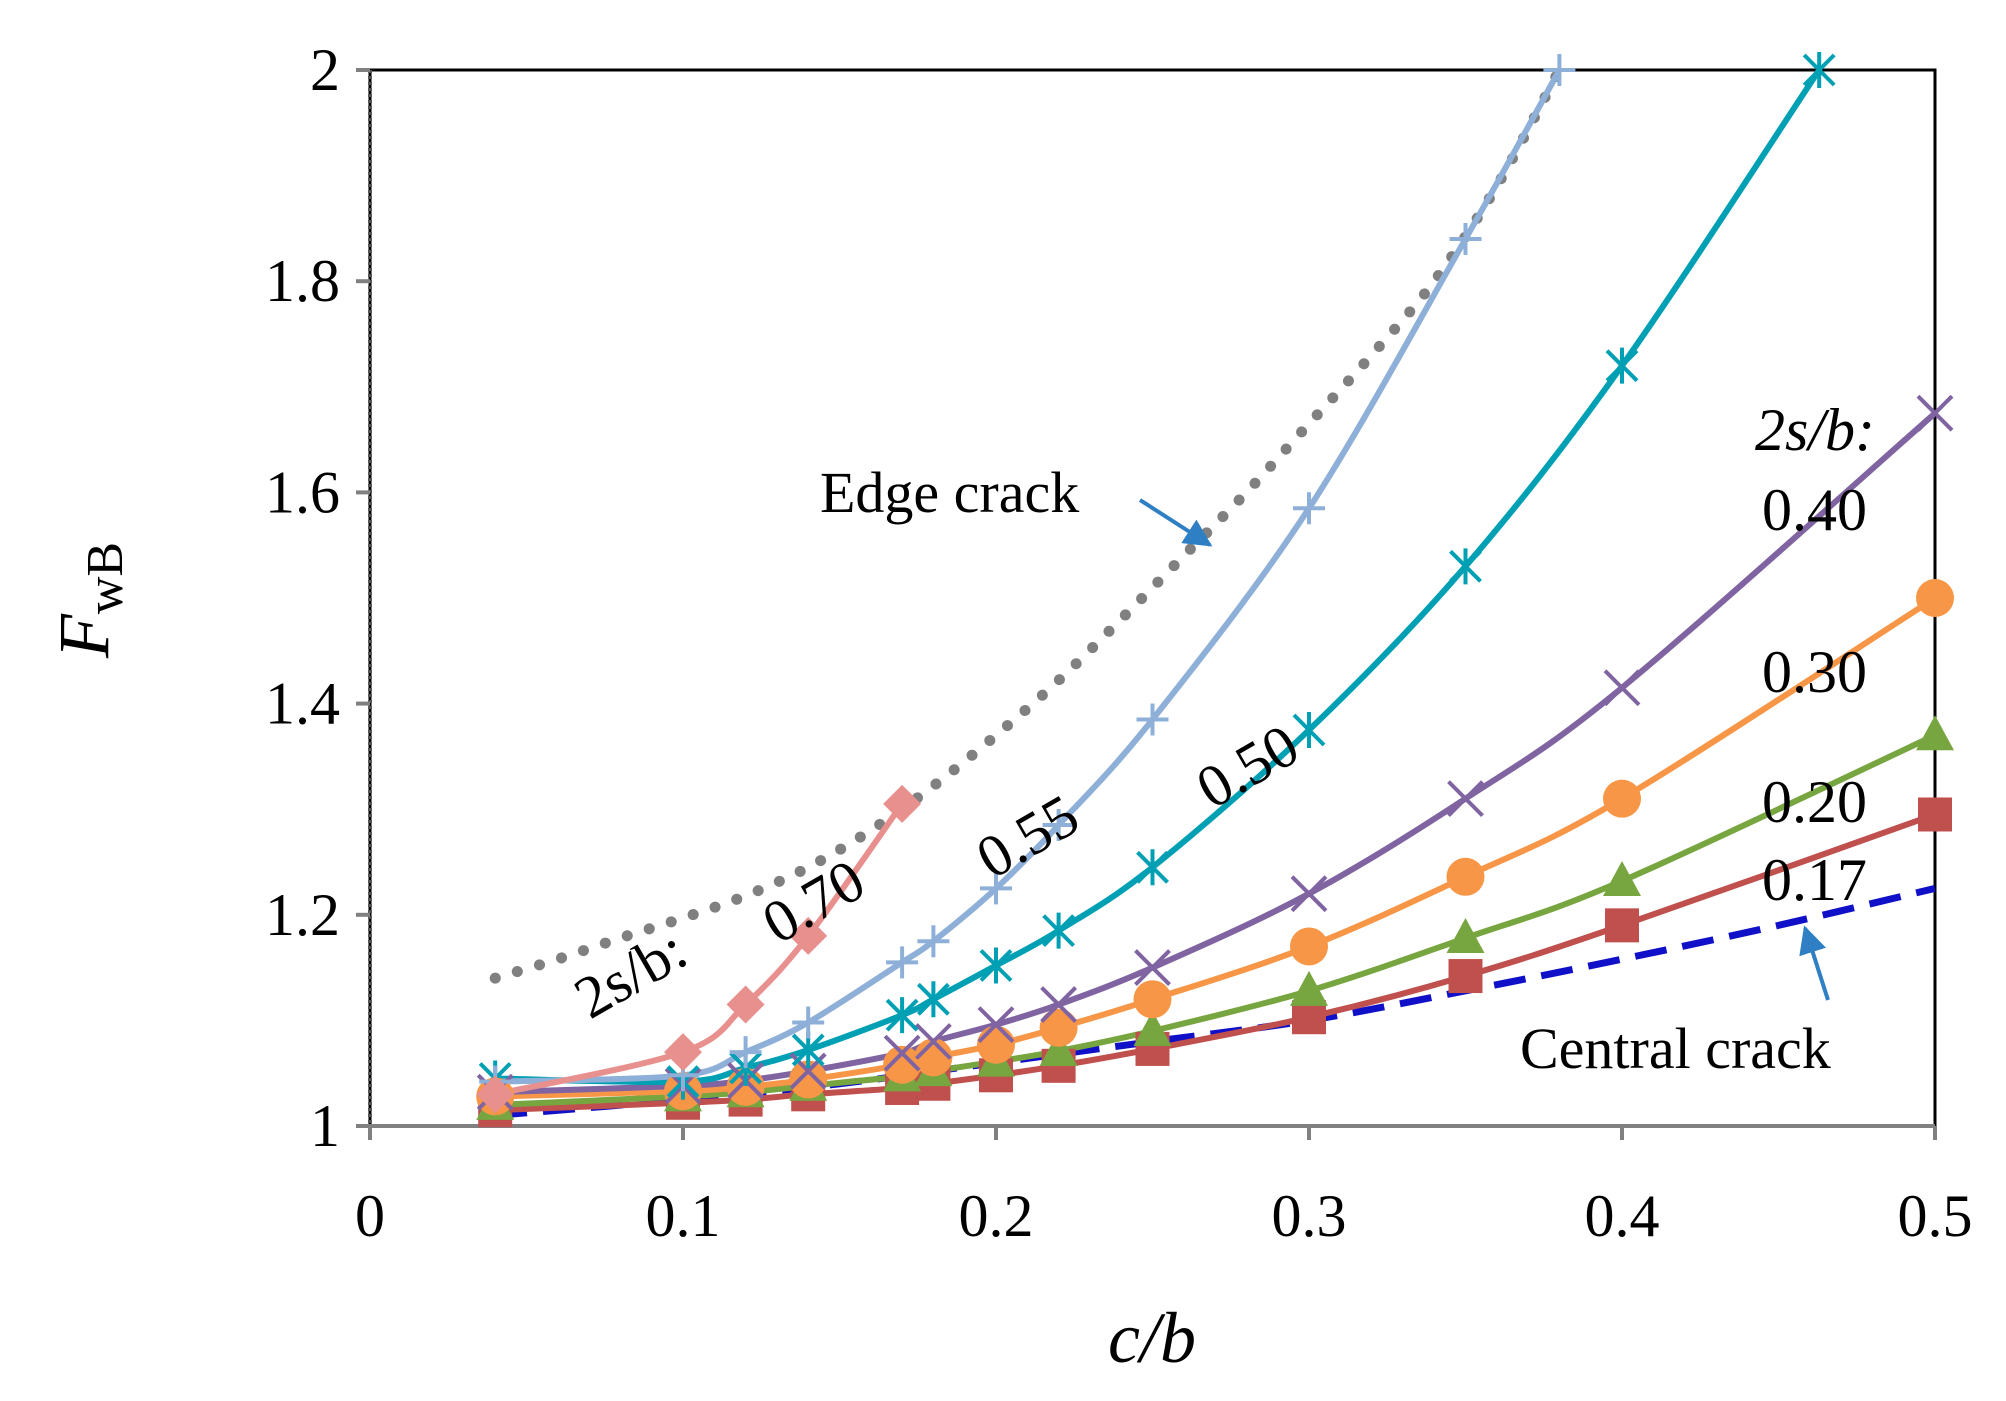 The image size is (2006, 1401). What do you see at coordinates (1935, 1216) in the screenshot?
I see `x-tick-label: 0.5` at bounding box center [1935, 1216].